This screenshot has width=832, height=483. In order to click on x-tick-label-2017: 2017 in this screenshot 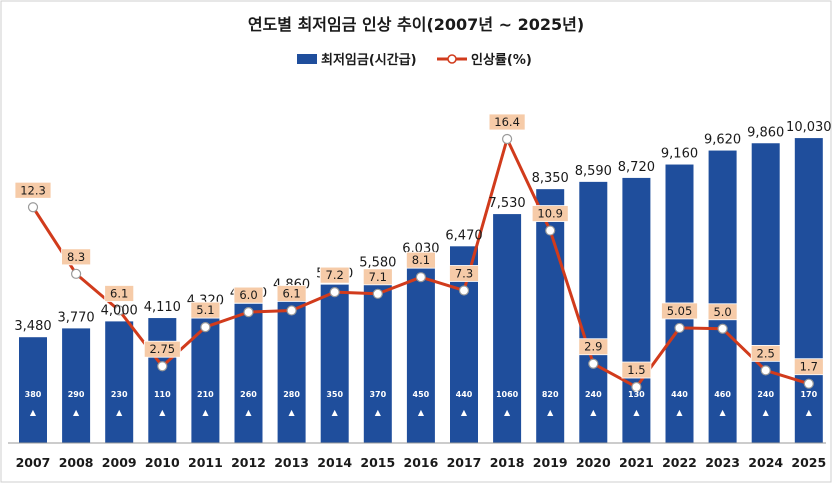, I will do `click(464, 462)`.